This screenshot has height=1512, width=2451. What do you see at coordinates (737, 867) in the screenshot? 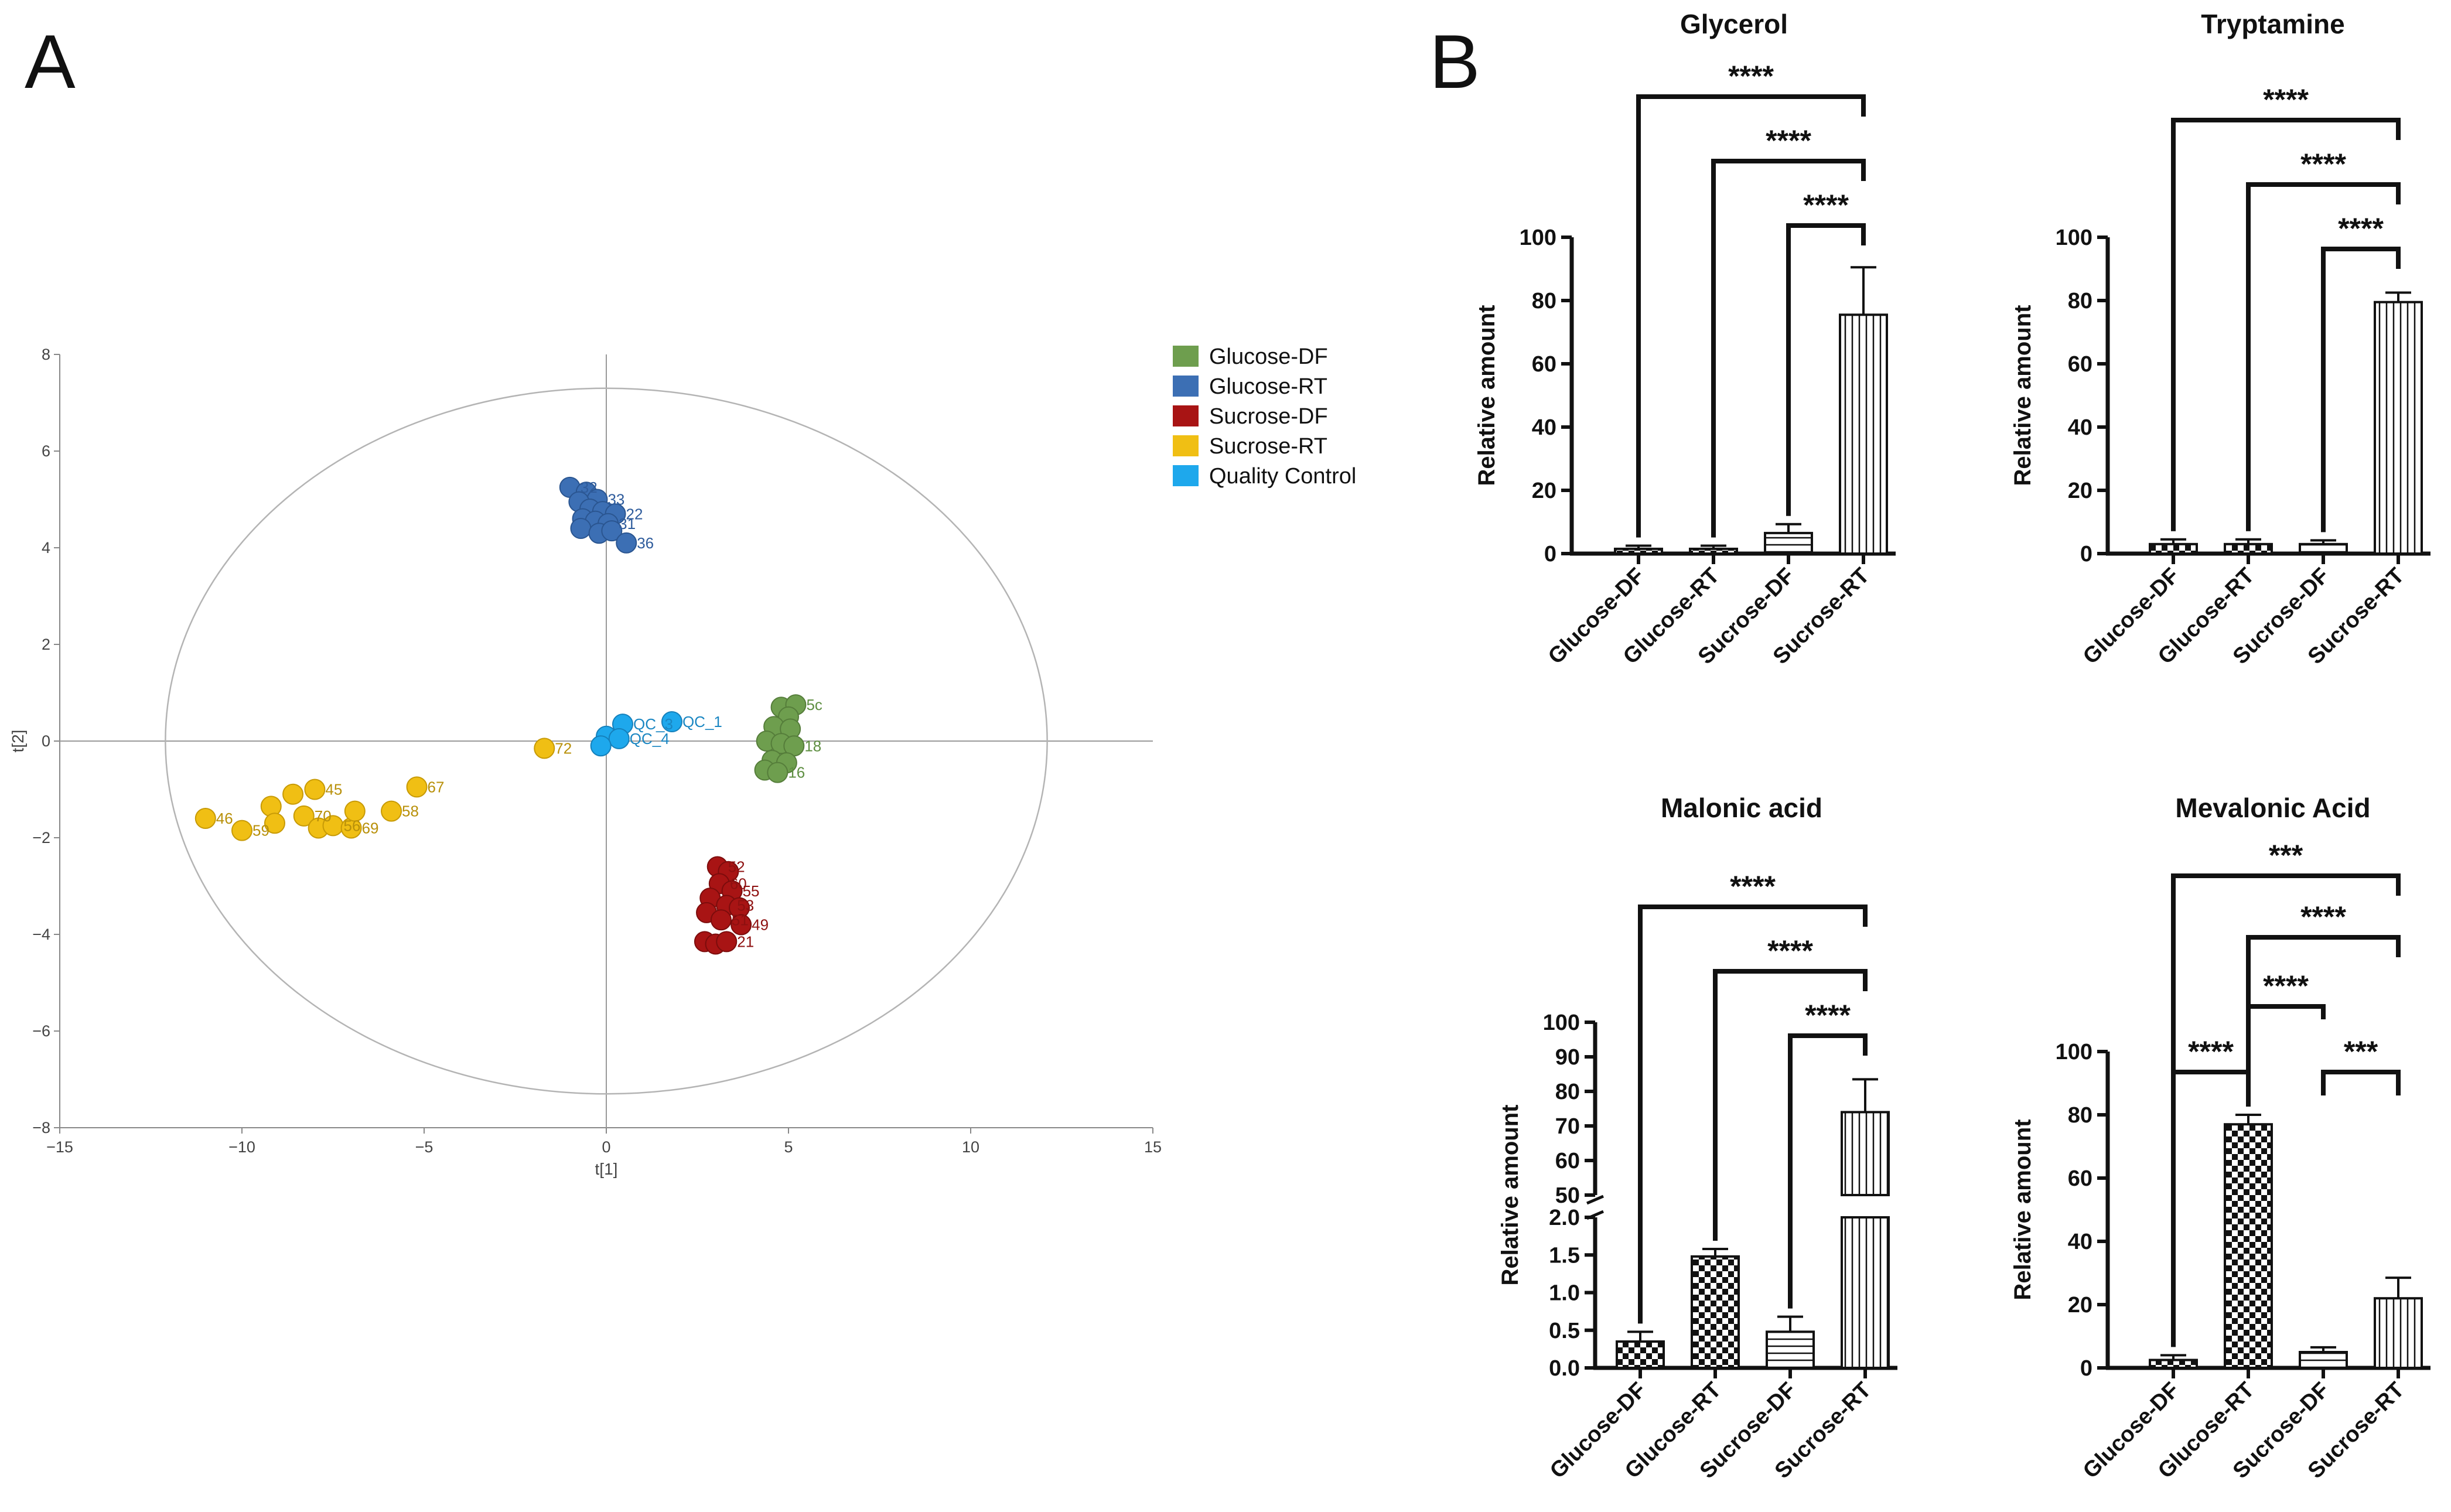
I see `point-label: 52` at bounding box center [737, 867].